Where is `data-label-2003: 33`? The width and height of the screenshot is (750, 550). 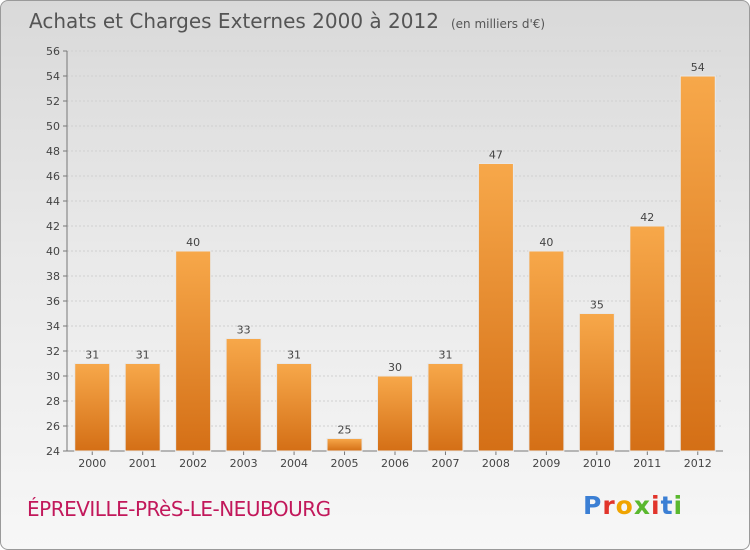 data-label-2003: 33 is located at coordinates (244, 330).